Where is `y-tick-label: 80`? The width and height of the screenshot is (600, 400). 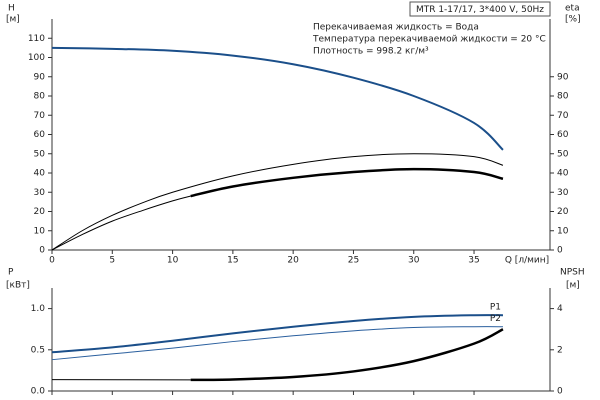
y-tick-label: 80 is located at coordinates (40, 97).